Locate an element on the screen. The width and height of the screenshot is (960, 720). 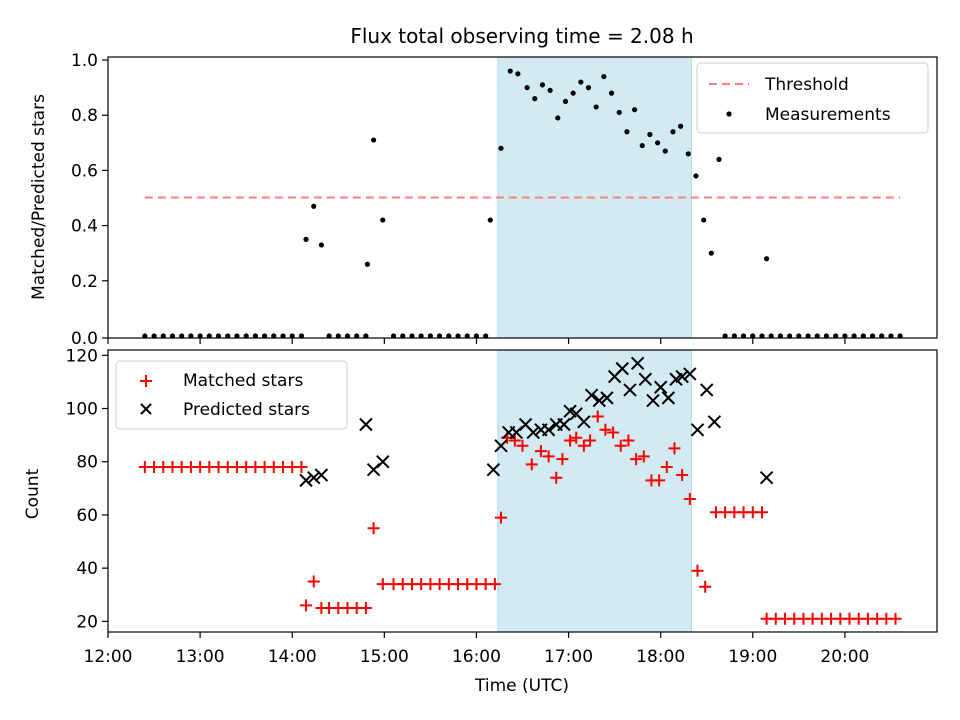
measurements-legend-swatch is located at coordinates (729, 114).